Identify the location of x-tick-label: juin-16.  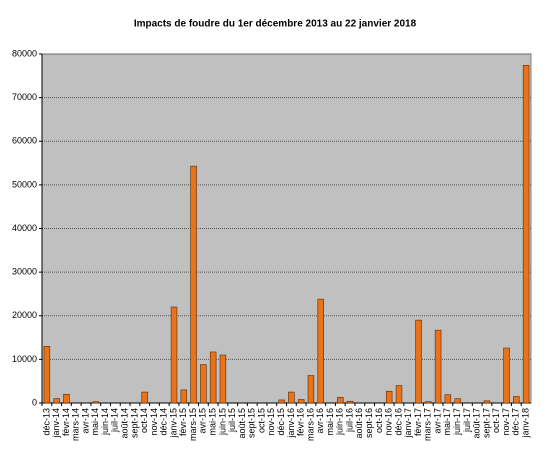
(340, 422).